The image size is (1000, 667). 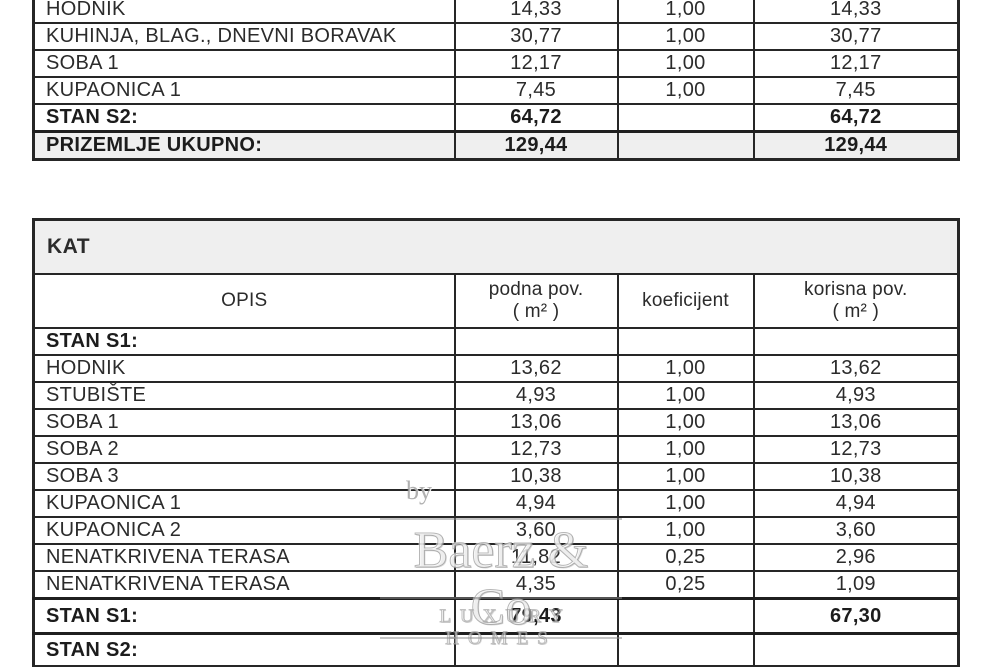 I want to click on usable-area-value: 7,45, so click(x=856, y=90).